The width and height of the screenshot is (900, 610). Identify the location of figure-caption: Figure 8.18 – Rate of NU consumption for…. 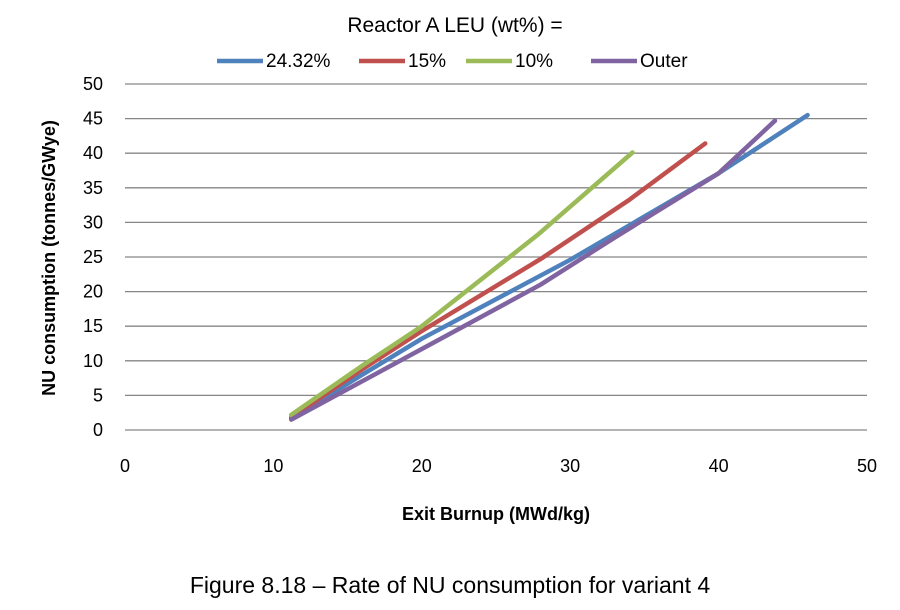
(450, 585).